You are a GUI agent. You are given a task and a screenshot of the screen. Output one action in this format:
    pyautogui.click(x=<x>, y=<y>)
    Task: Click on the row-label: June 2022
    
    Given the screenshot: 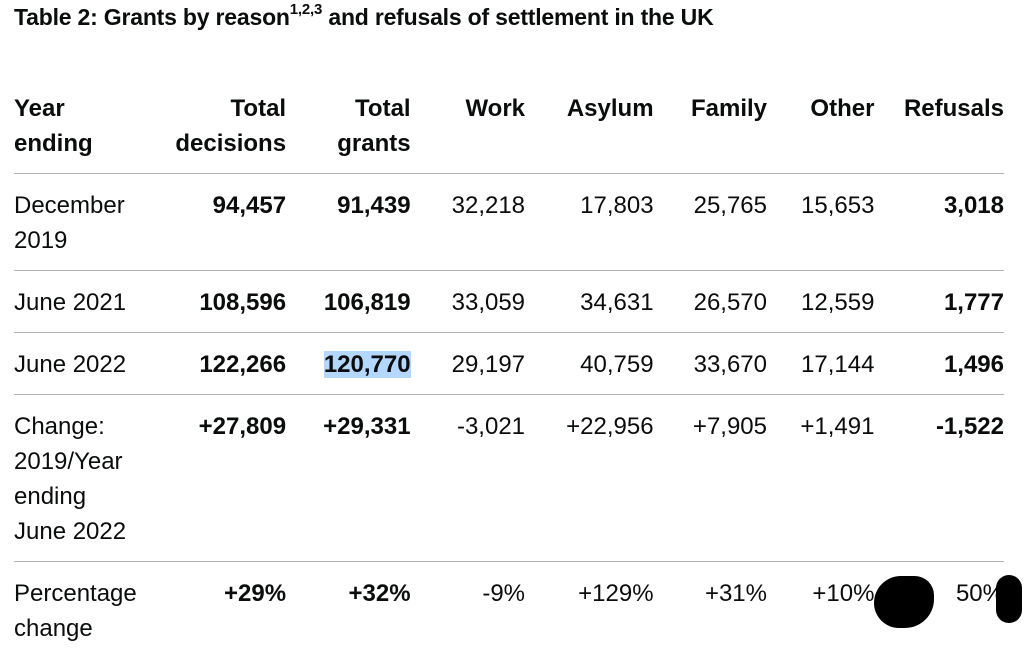 What is the action you would take?
    pyautogui.click(x=79, y=364)
    